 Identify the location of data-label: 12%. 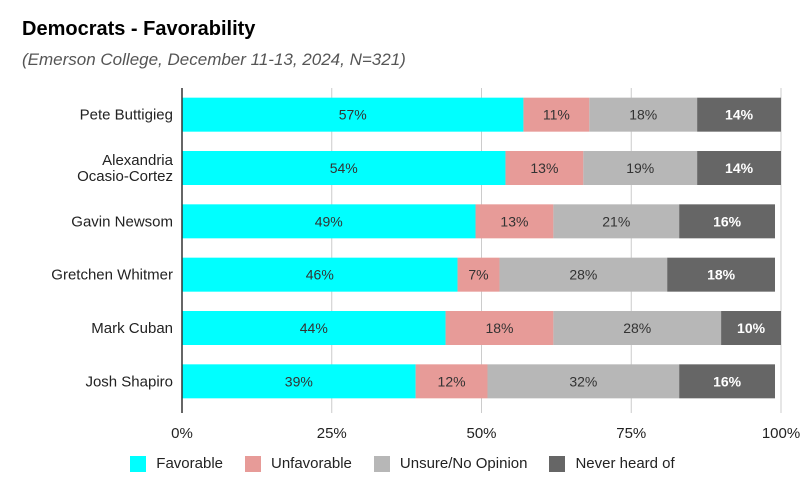
(452, 381).